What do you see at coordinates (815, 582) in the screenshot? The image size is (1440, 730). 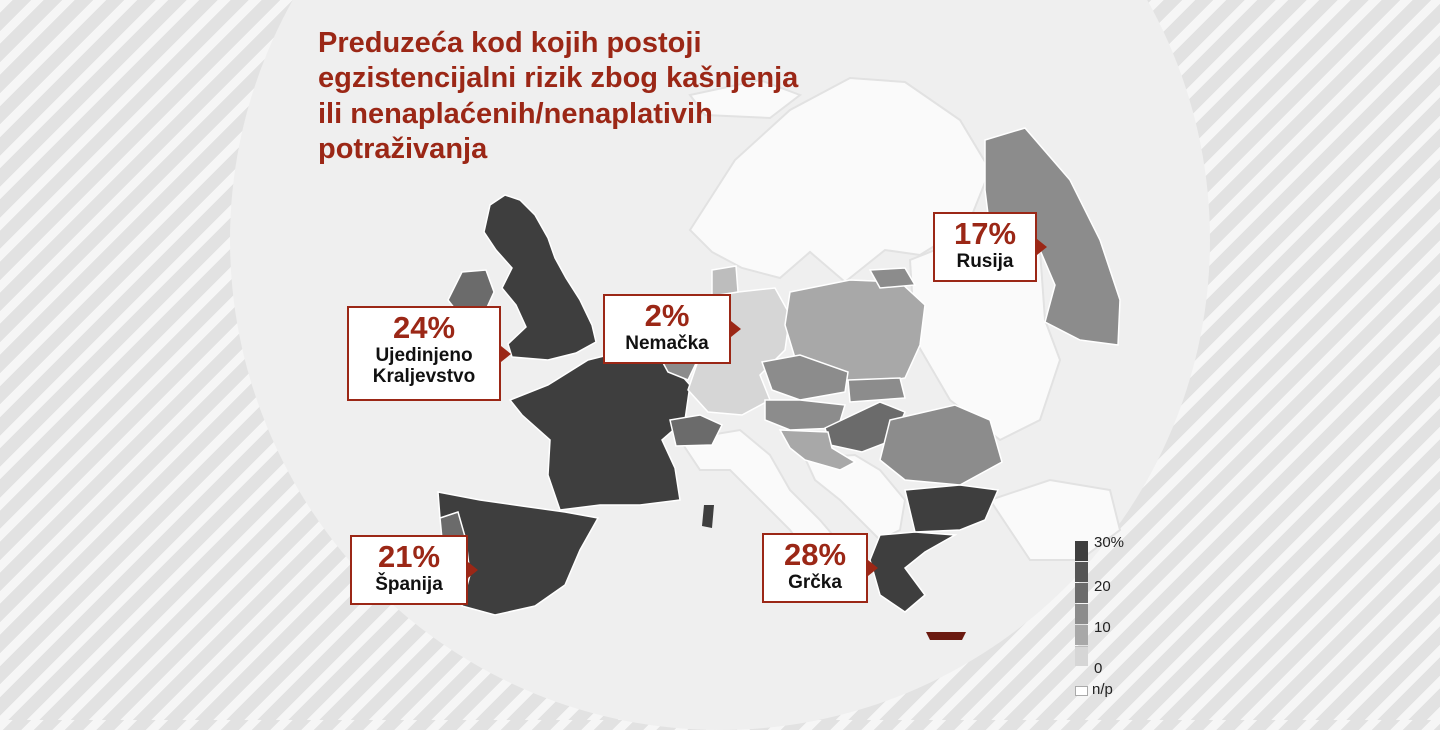 I see `callout-greece-label: Grčka` at bounding box center [815, 582].